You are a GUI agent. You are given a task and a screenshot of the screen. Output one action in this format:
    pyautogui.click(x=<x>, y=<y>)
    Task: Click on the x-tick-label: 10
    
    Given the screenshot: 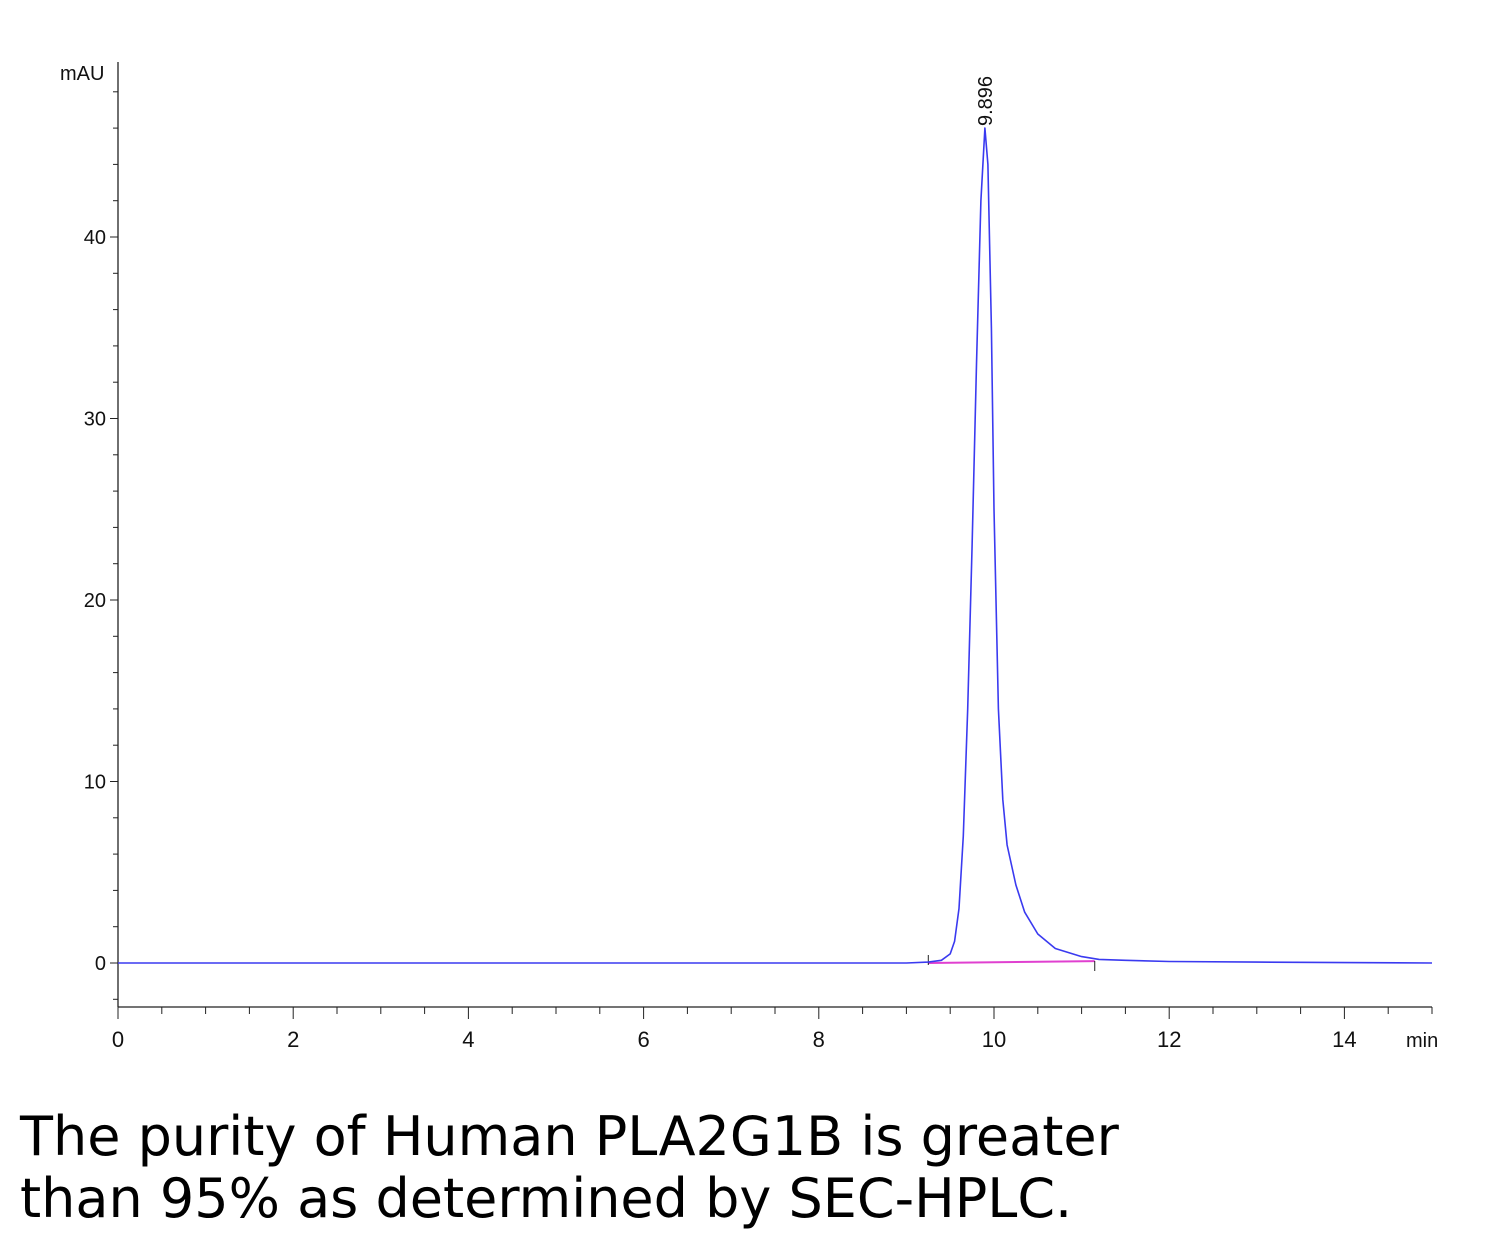 What is the action you would take?
    pyautogui.click(x=994, y=1039)
    